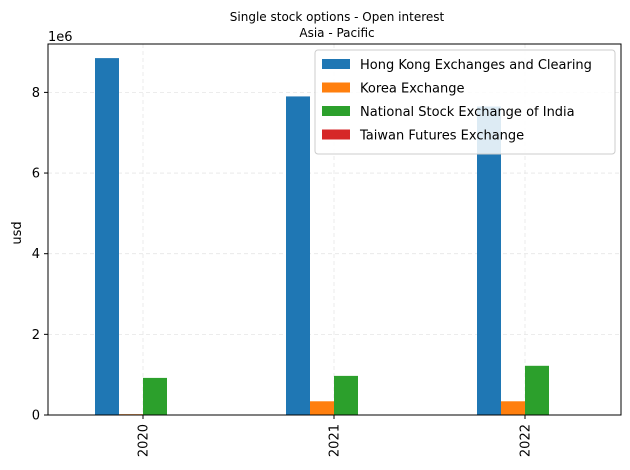 The height and width of the screenshot is (470, 630). I want to click on y-tick-label: 6, so click(36, 174).